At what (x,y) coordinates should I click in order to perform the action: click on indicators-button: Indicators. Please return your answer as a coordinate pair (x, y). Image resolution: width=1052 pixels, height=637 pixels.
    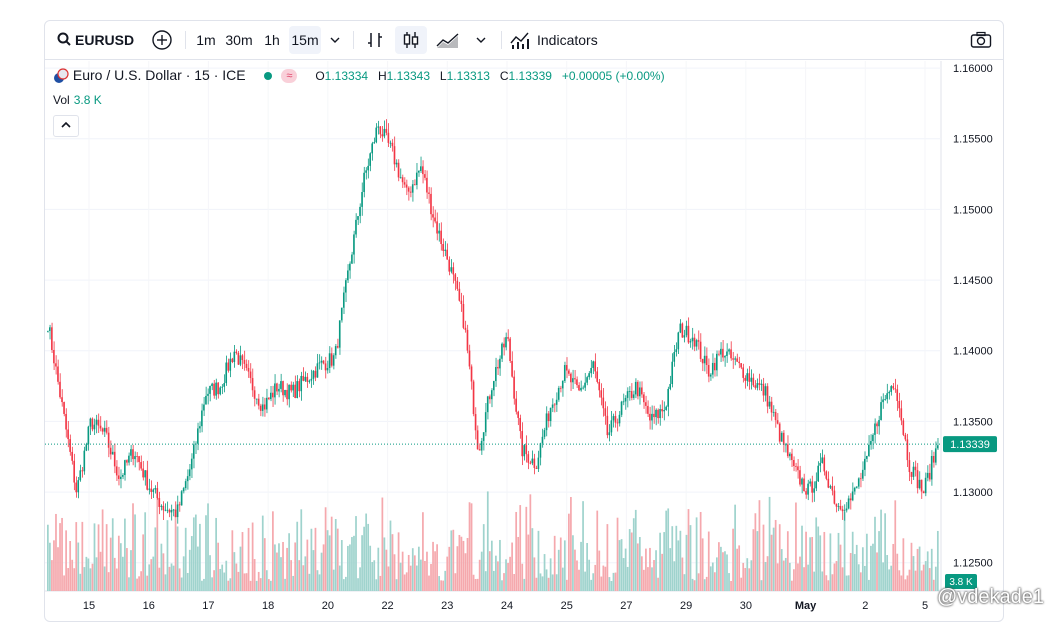
    Looking at the image, I should click on (559, 40).